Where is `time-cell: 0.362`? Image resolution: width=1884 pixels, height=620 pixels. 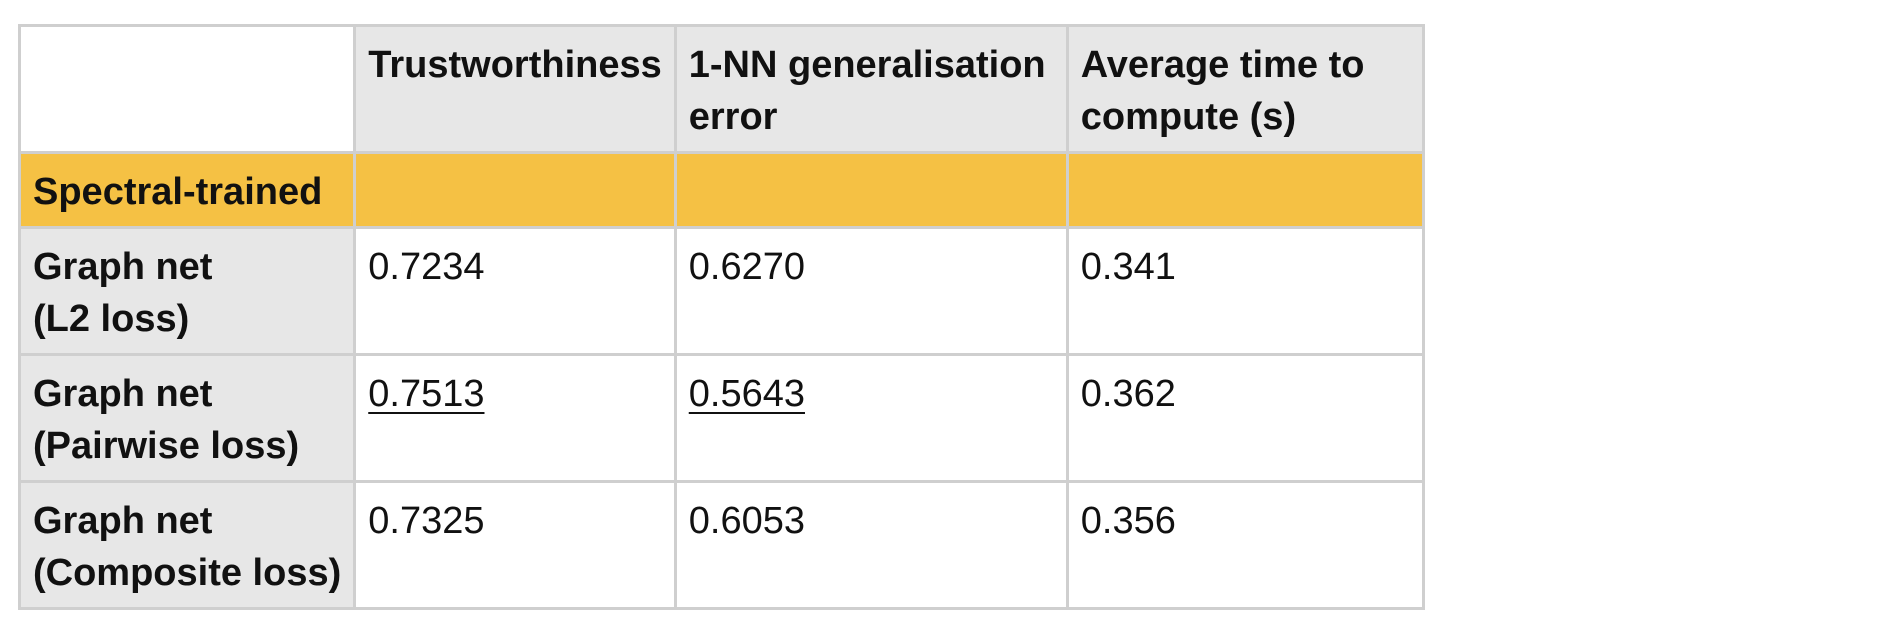 time-cell: 0.362 is located at coordinates (1245, 418).